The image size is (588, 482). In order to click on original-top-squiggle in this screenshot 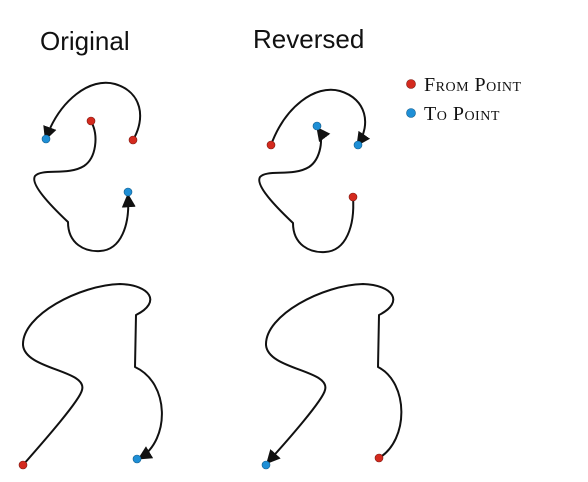, I will do `click(84, 186)`.